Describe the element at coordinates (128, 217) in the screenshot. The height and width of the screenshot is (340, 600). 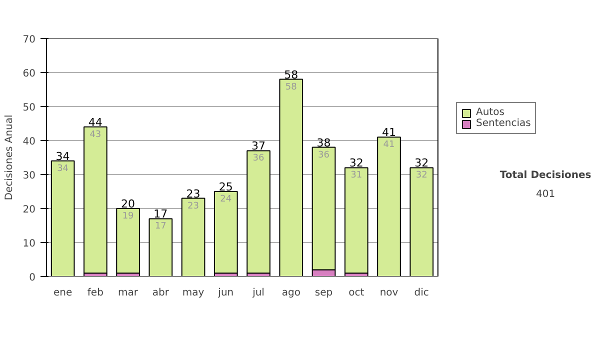
I see `data-label: 19` at that location.